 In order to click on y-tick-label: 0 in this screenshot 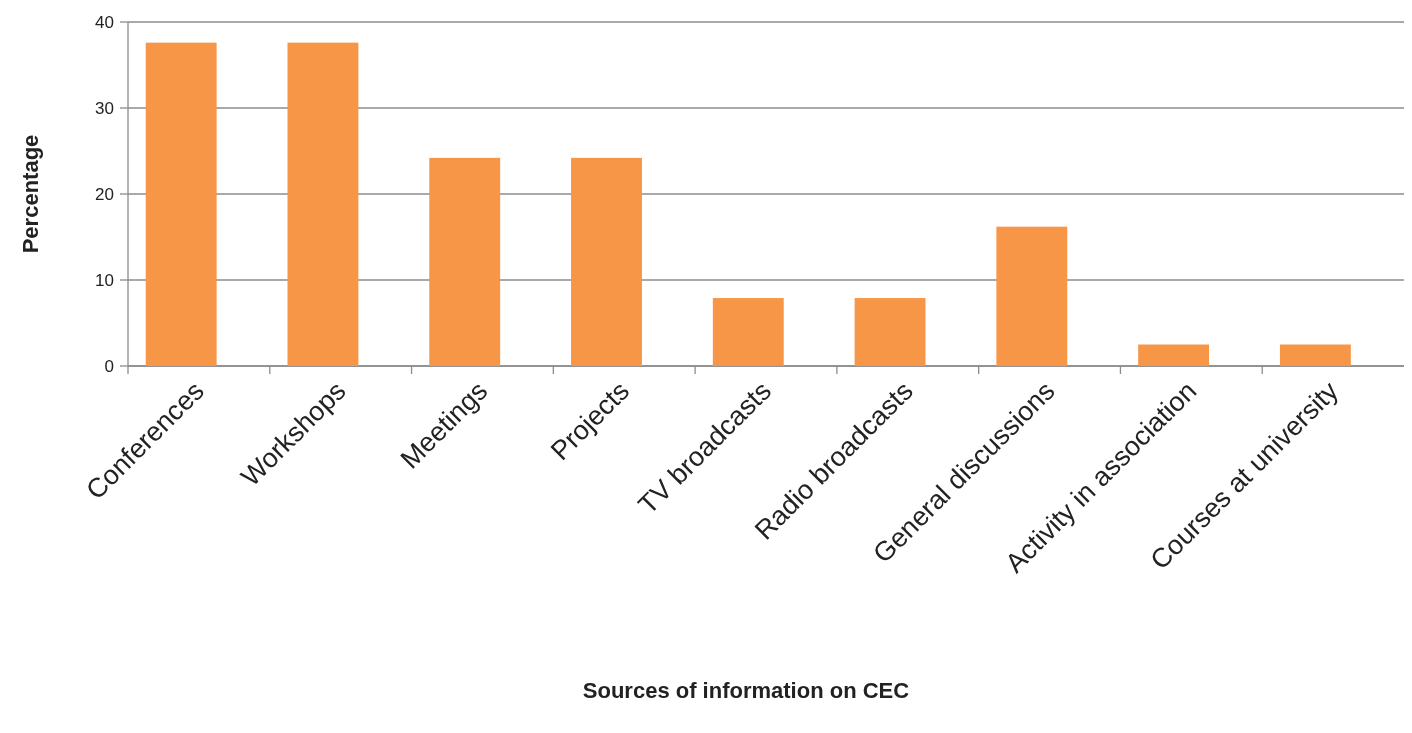, I will do `click(109, 366)`.